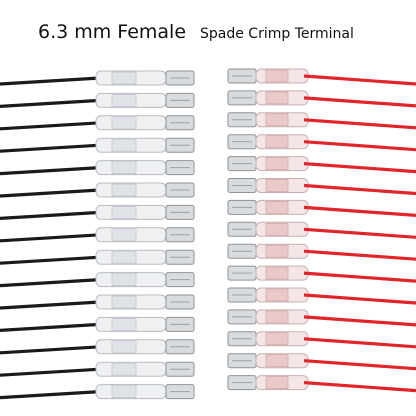 The image size is (416, 416). What do you see at coordinates (277, 34) in the screenshot?
I see `title-sub: Spade Crimp Terminal` at bounding box center [277, 34].